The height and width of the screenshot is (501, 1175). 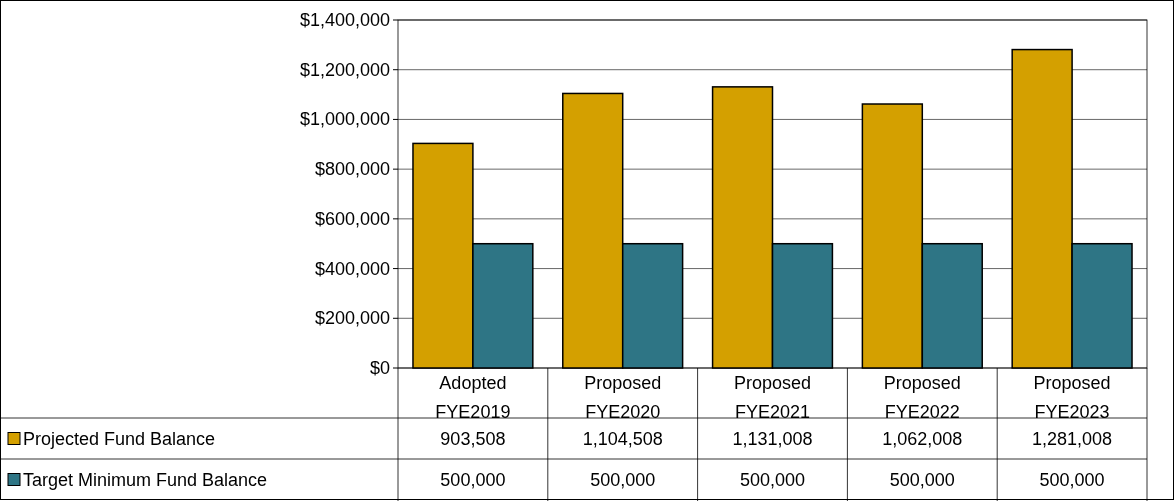 What do you see at coordinates (344, 20) in the screenshot?
I see `y-tick-label: $1,400,000` at bounding box center [344, 20].